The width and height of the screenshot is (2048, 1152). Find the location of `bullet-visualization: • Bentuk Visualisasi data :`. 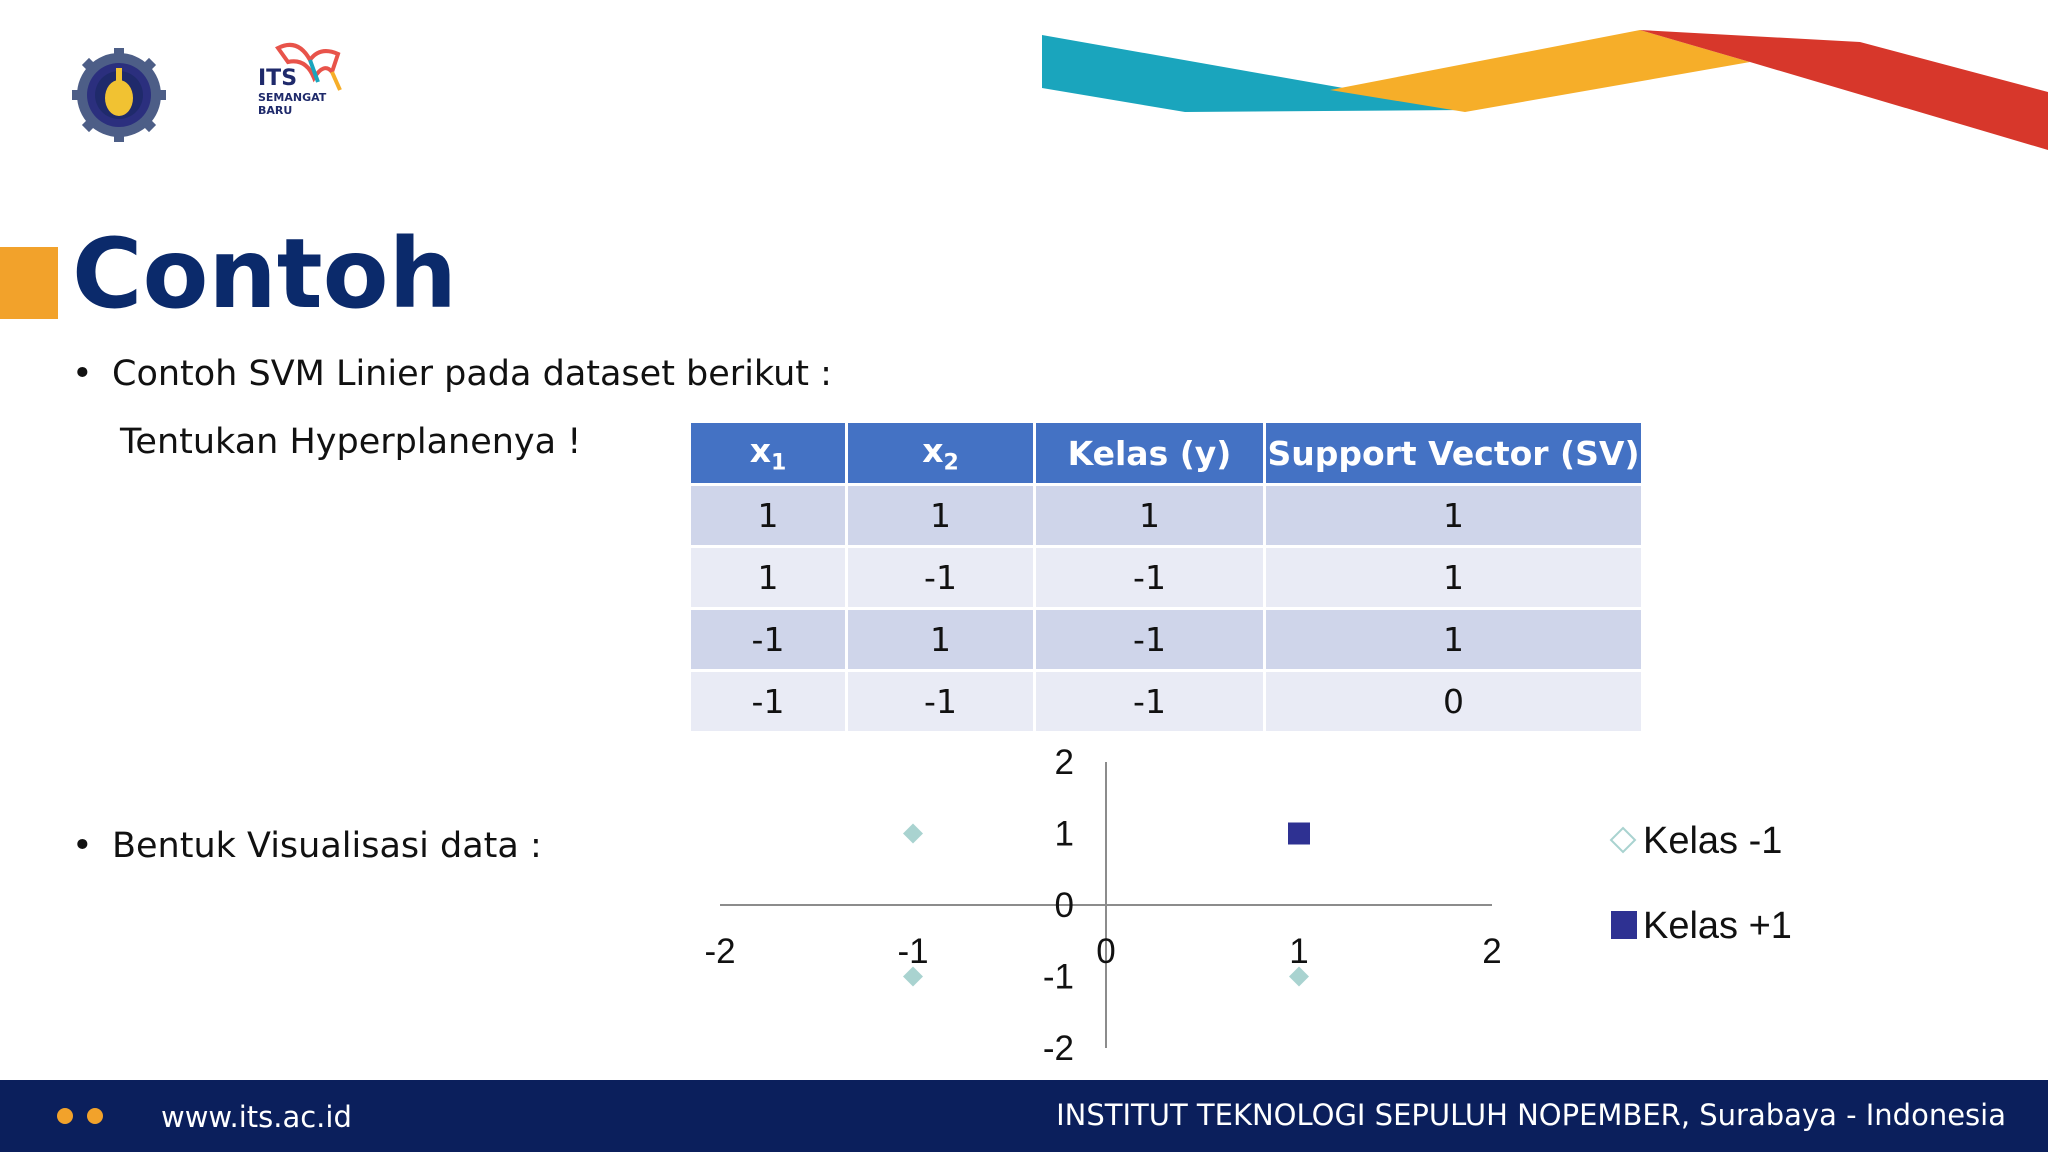

bullet-visualization: • Bentuk Visualisasi data : is located at coordinates (307, 846).